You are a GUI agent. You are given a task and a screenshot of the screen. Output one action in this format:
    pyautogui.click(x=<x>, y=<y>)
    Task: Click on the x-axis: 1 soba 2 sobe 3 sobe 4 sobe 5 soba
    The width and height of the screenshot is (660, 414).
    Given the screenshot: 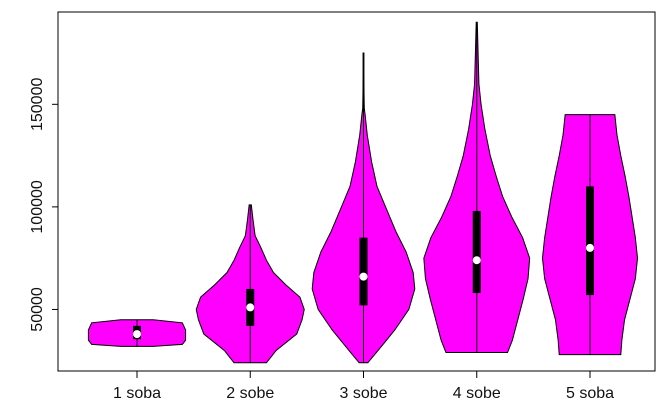 What is the action you would take?
    pyautogui.click(x=363, y=386)
    